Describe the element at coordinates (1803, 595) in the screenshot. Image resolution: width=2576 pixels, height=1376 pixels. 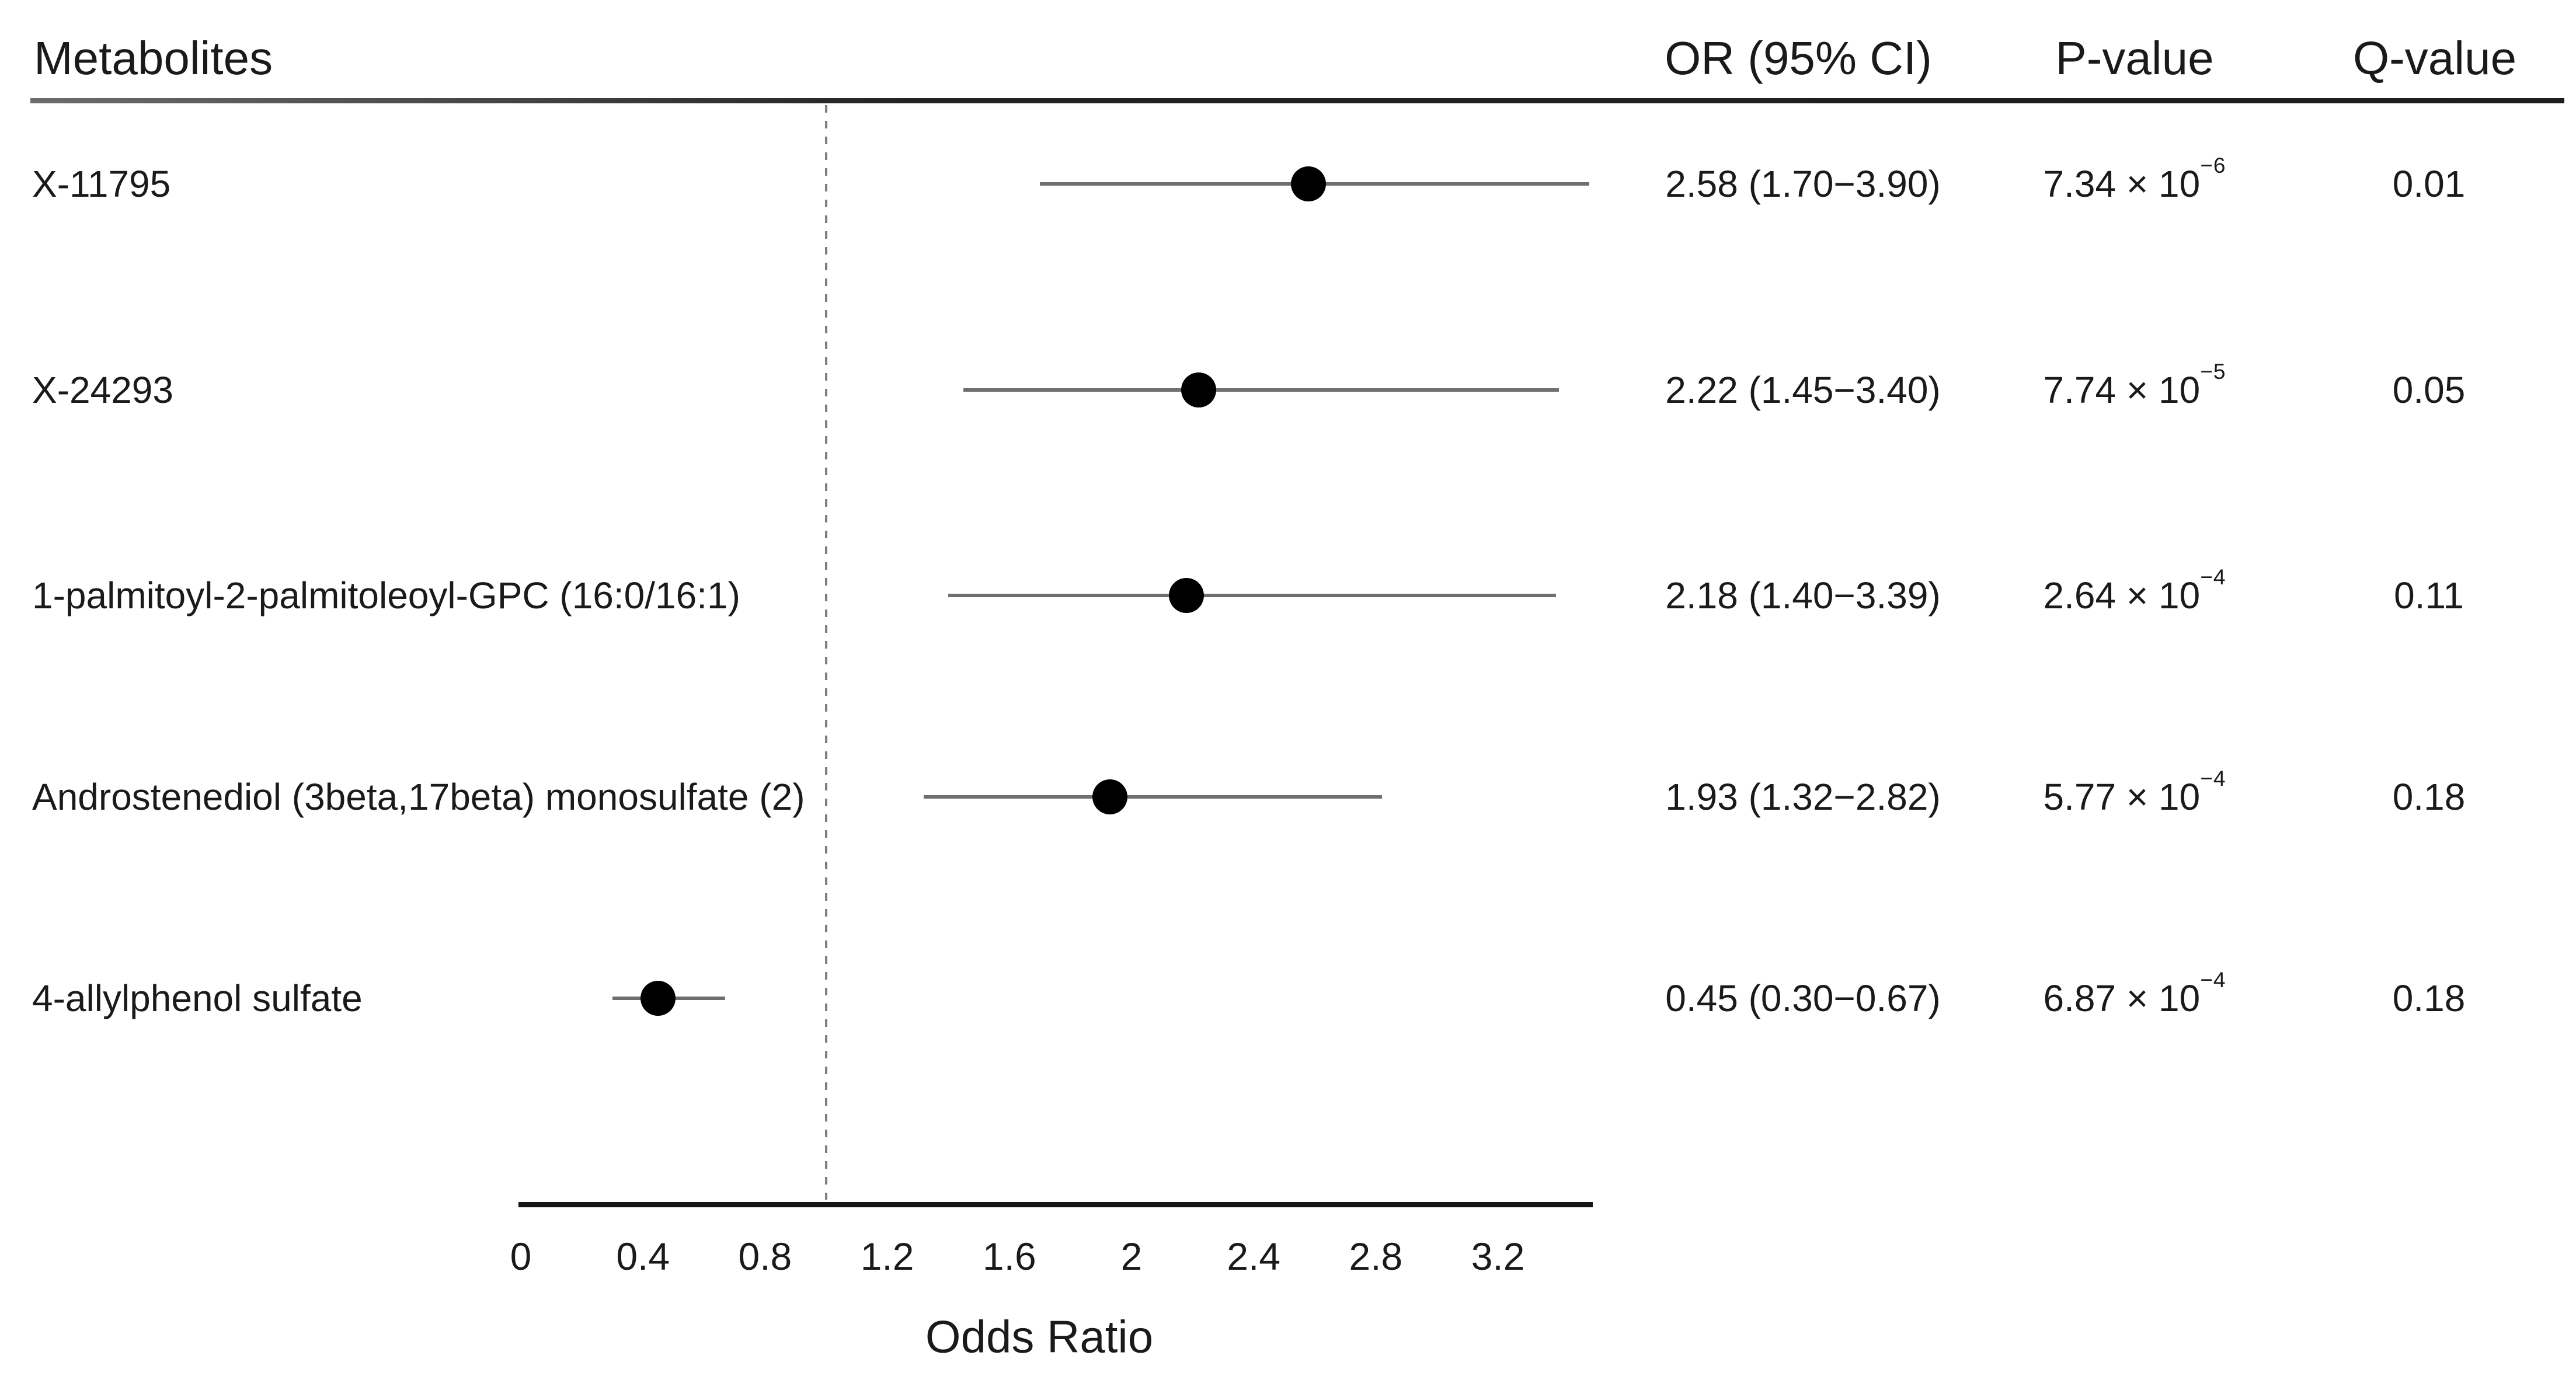
I see `or-ci-value: 2.18 (1.40−3.39)` at that location.